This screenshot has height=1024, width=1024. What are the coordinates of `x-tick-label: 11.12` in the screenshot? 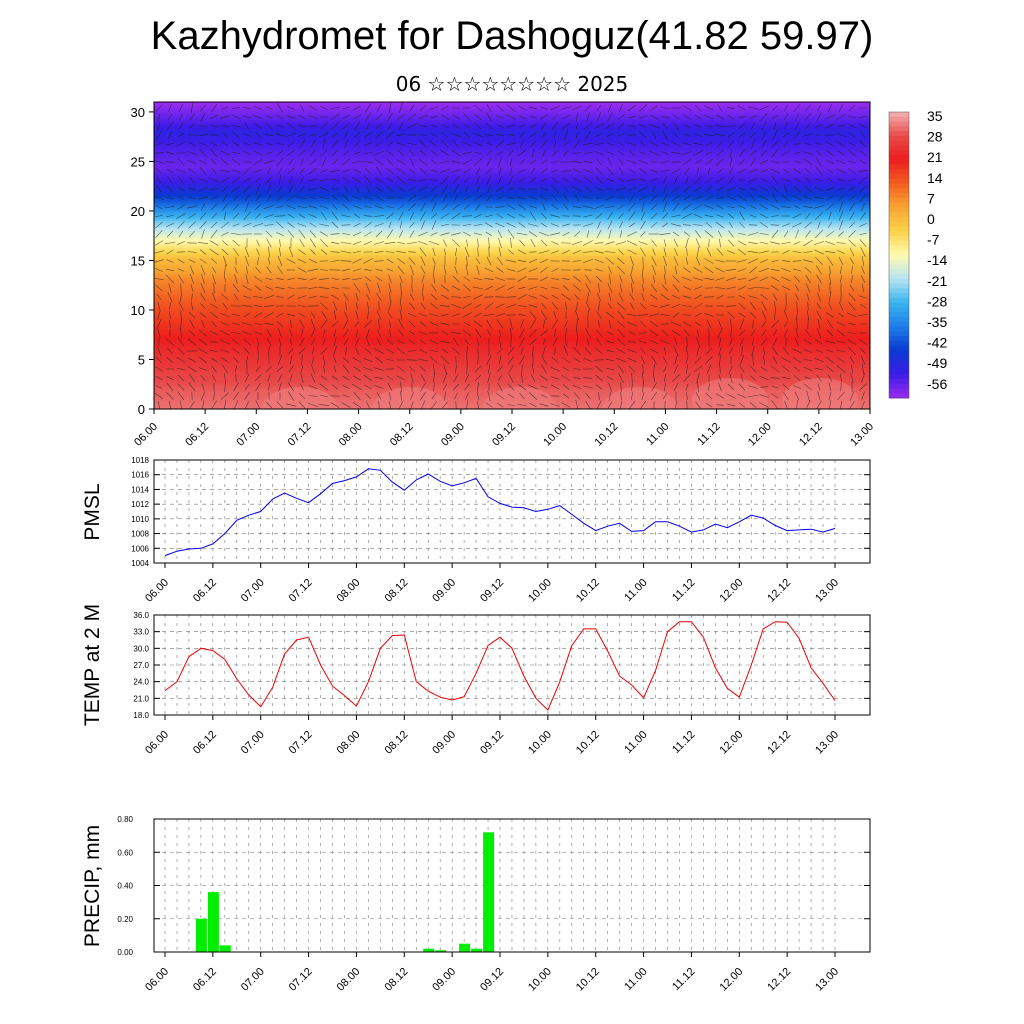 It's located at (683, 590).